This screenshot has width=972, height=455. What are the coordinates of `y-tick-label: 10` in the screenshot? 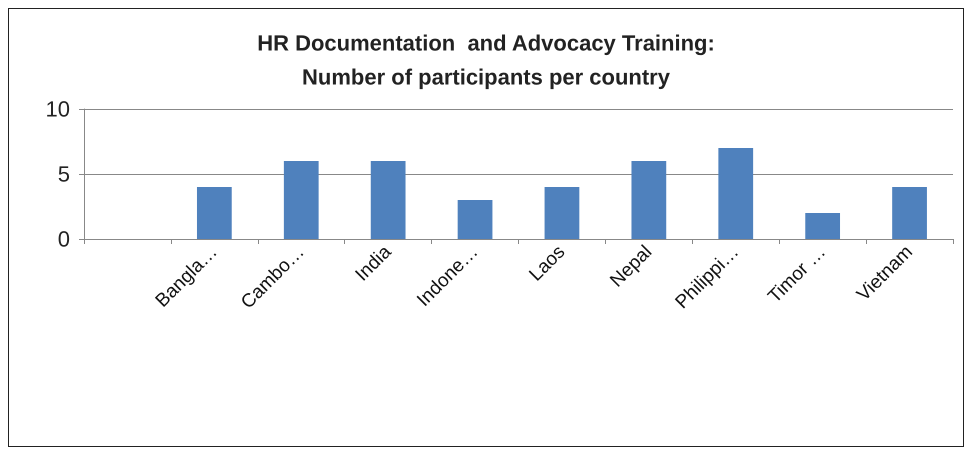 It's located at (58, 109).